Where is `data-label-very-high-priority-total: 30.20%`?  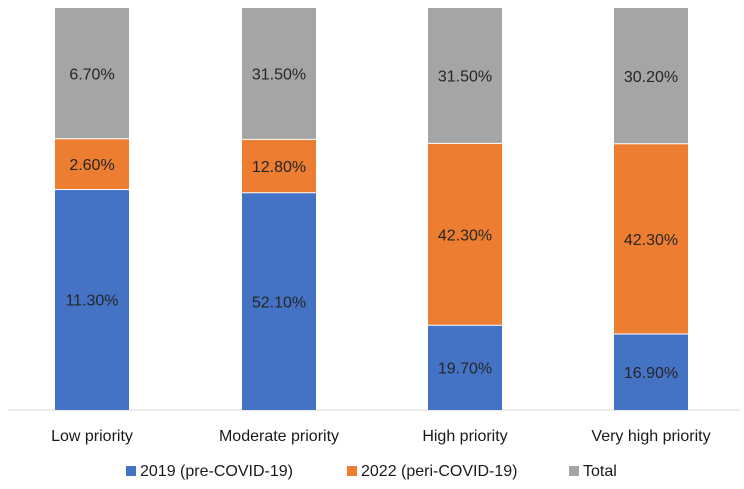
data-label-very-high-priority-total: 30.20% is located at coordinates (651, 77).